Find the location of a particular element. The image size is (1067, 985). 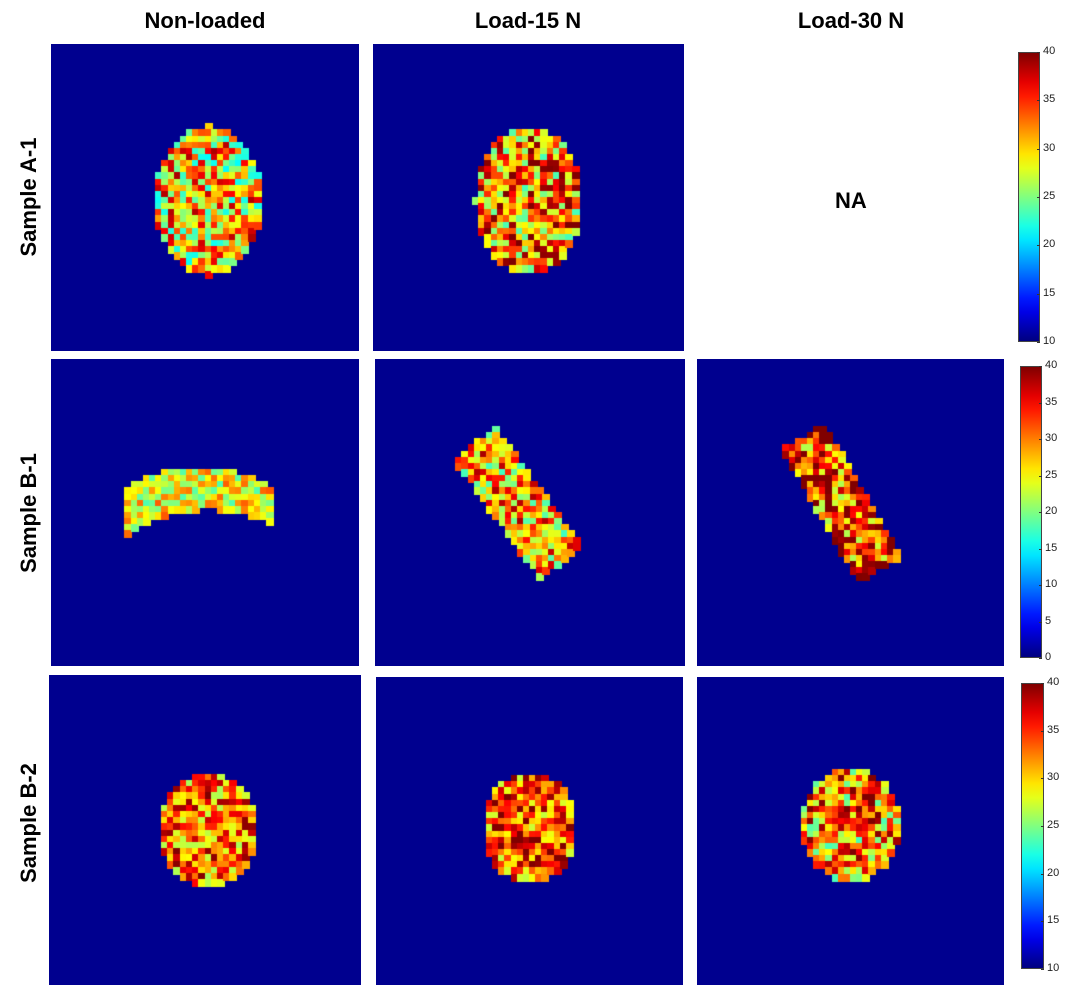

heatmap-a1-non-loaded is located at coordinates (205, 197).